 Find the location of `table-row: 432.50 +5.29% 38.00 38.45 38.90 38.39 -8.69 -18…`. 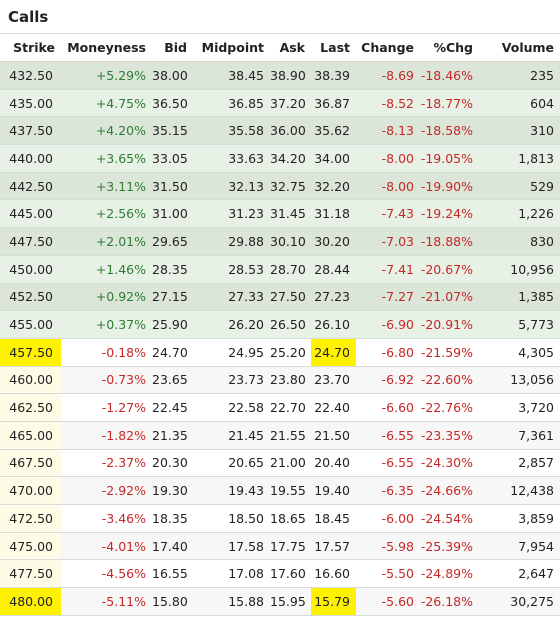

table-row: 432.50 +5.29% 38.00 38.45 38.90 38.39 -8.69 -18… is located at coordinates (280, 75).